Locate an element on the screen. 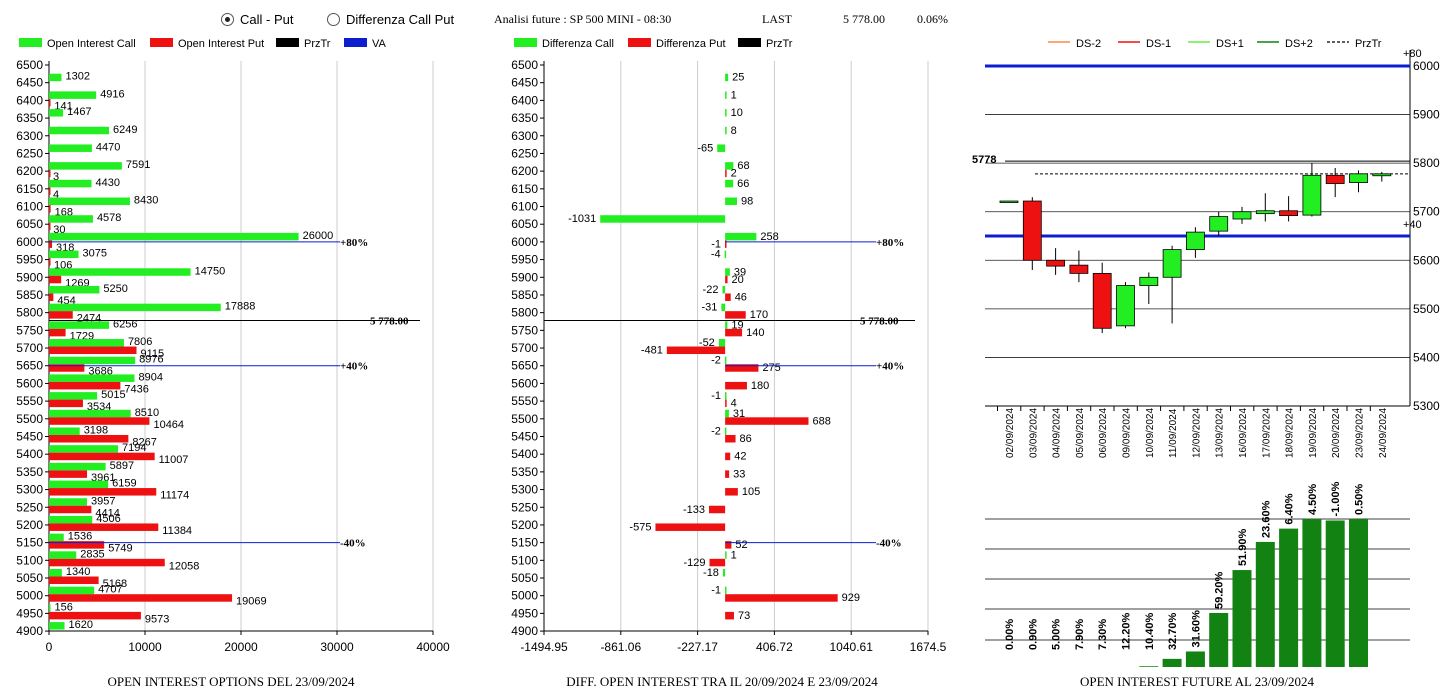 The width and height of the screenshot is (1444, 691). future-bar-label: 0.00% is located at coordinates (1010, 634).